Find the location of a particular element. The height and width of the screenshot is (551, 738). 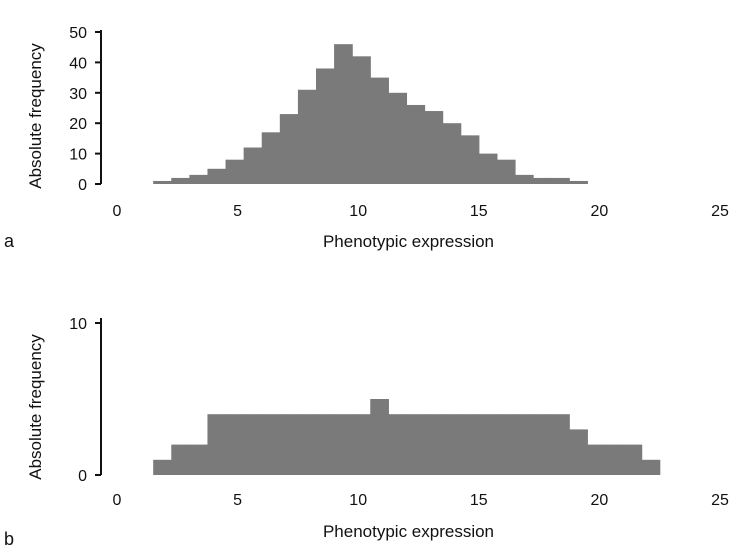

panel-label-a: a is located at coordinates (9, 241).